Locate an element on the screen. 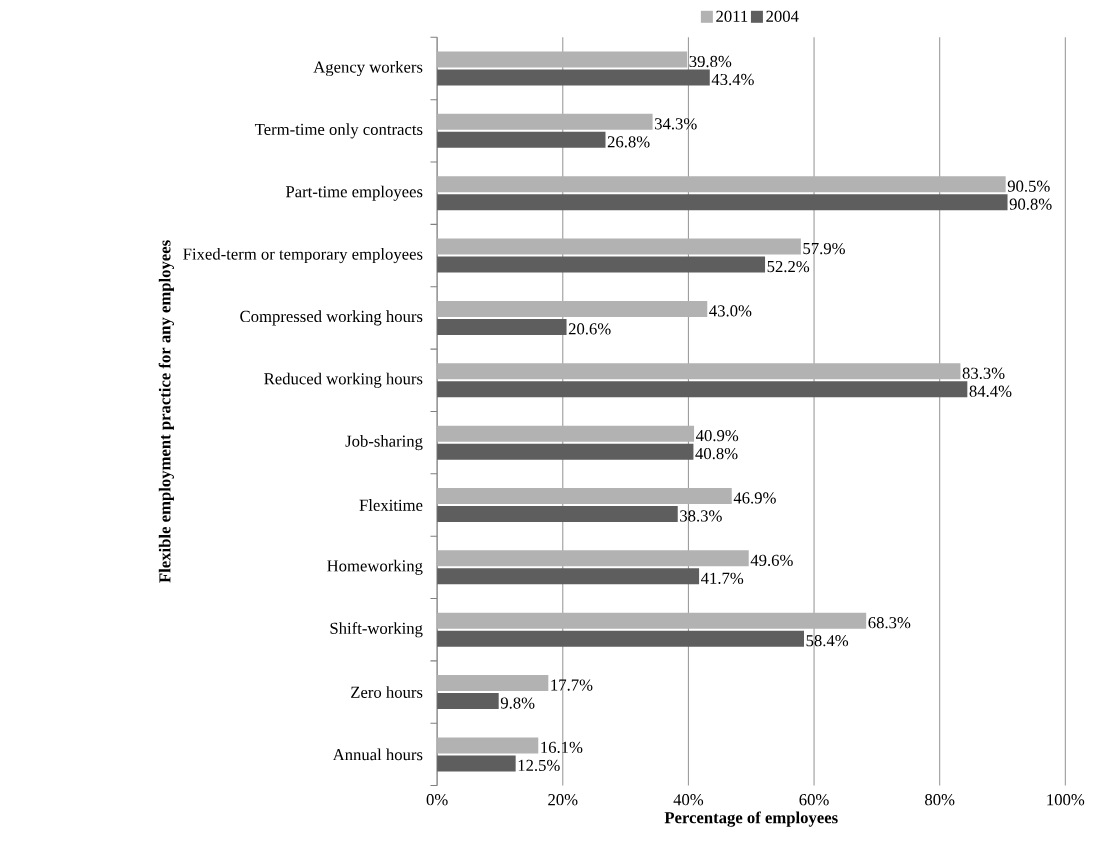  x-tick-label: 0% is located at coordinates (437, 800).